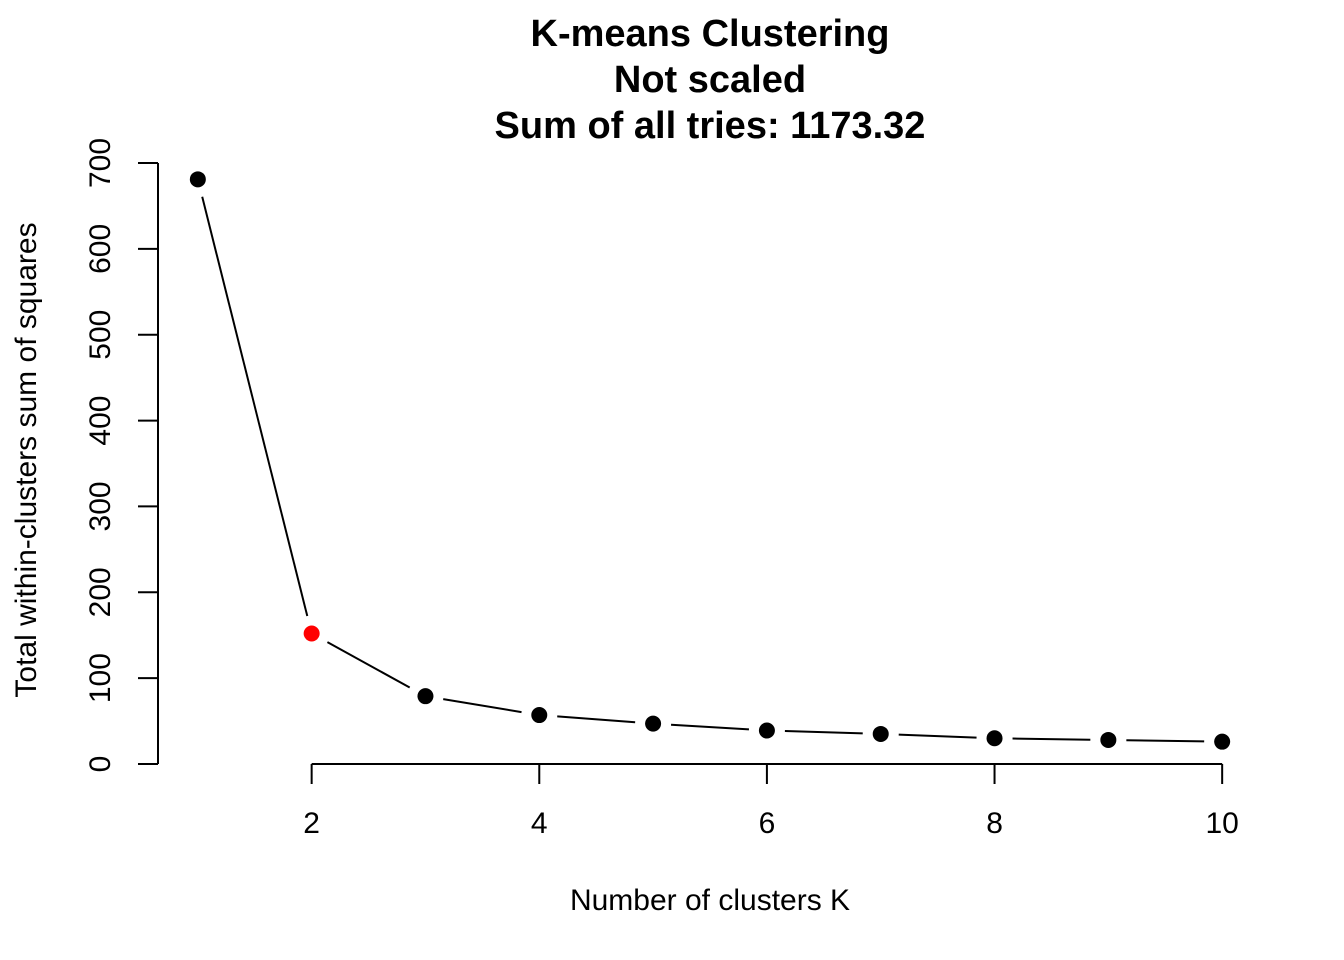  What do you see at coordinates (121, 455) in the screenshot?
I see `y-axis: 0 100 200 300 400 500 600 700` at bounding box center [121, 455].